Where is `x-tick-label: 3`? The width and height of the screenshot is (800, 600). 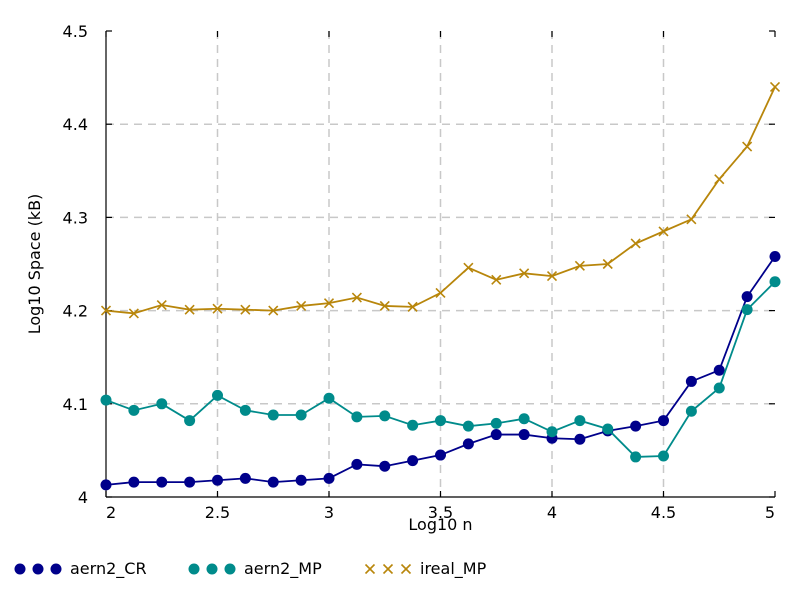 x-tick-label: 3 is located at coordinates (329, 512).